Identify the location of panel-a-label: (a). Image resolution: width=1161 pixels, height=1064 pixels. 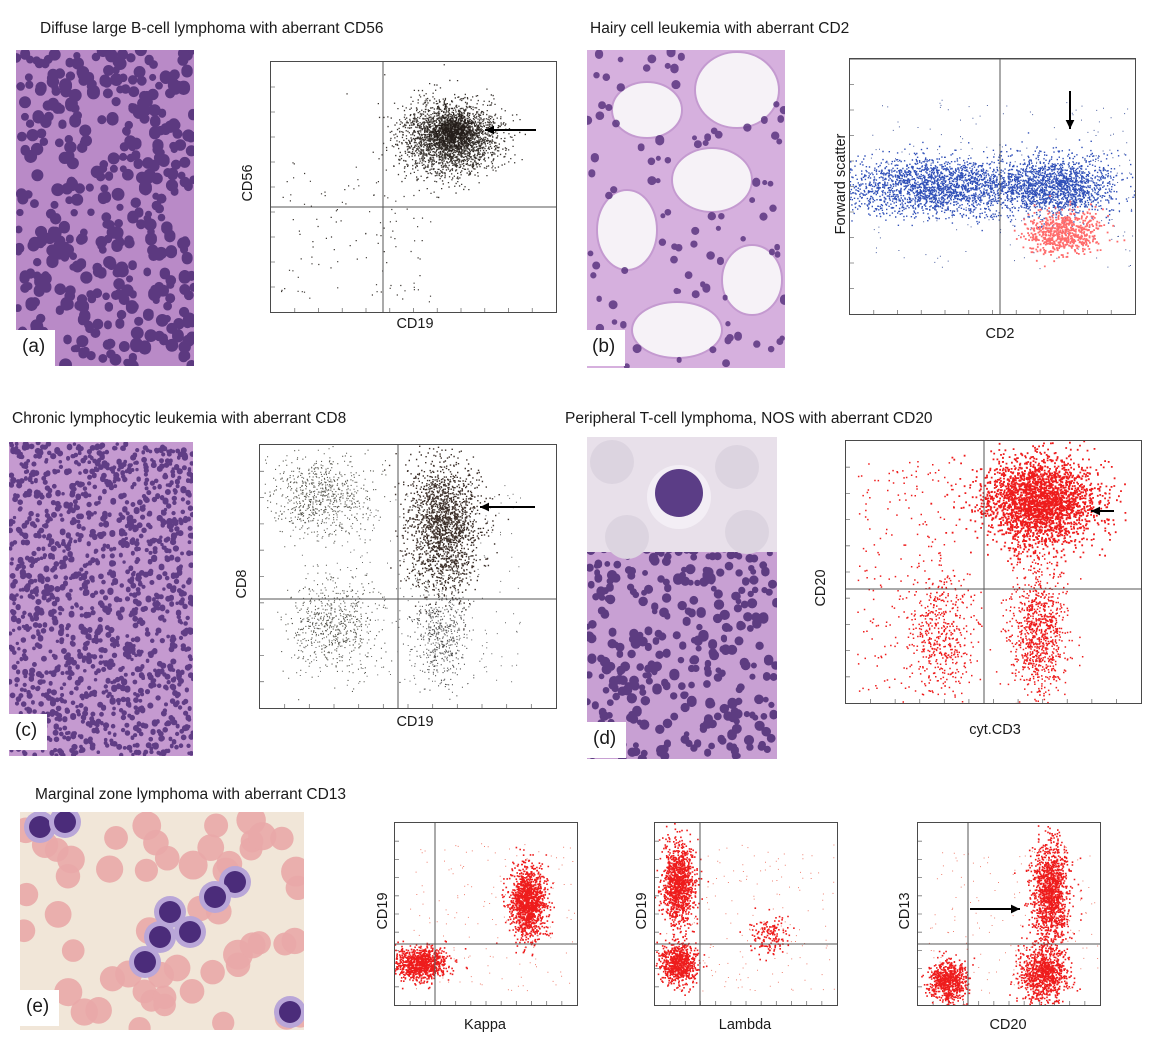
(36, 348).